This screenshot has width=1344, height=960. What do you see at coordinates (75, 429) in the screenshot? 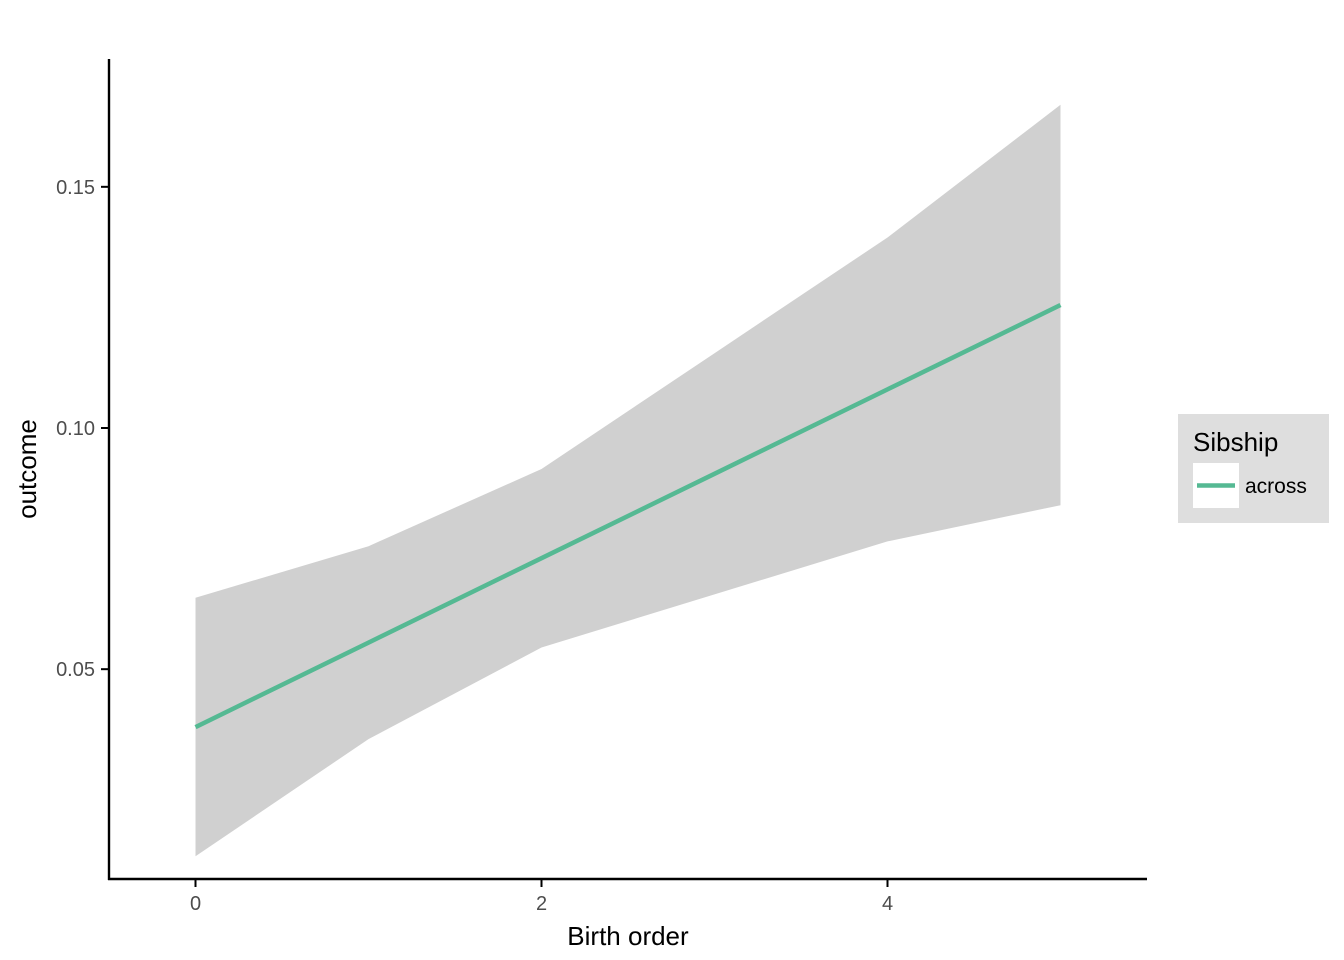
I see `y-tick-label: 0.10` at bounding box center [75, 429].